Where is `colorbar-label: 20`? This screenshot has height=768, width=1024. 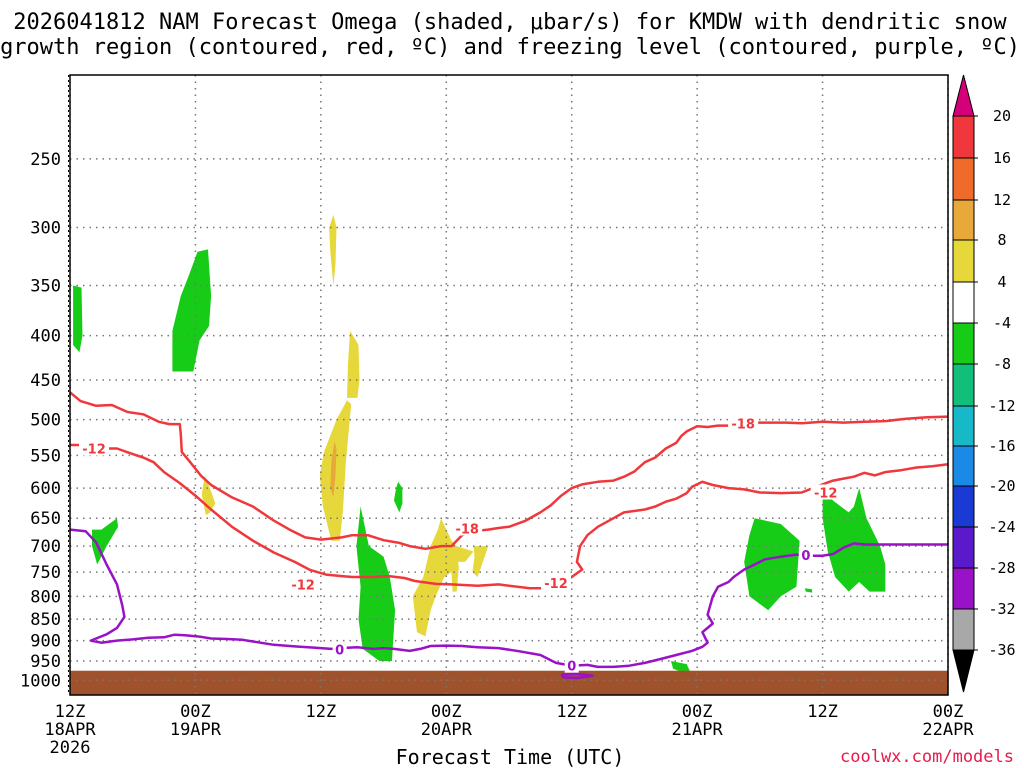 colorbar-label: 20 is located at coordinates (1002, 116).